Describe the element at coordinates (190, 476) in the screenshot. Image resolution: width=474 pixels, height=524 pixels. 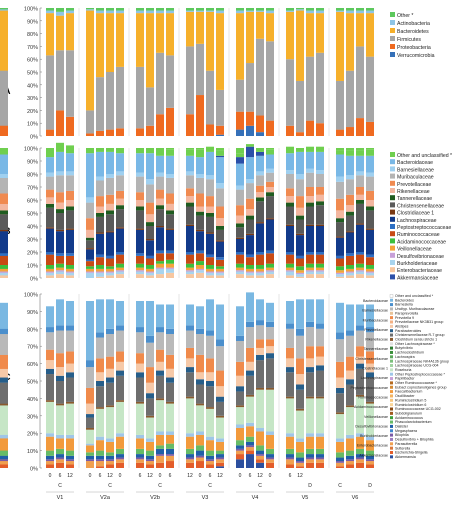
I see `x-tick-label: 12` at that location.